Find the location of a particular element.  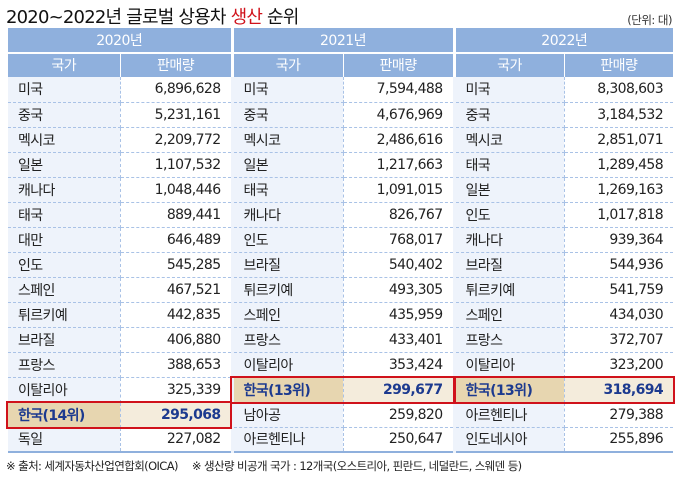

sales-cell: 1,048,446 is located at coordinates (177, 190).